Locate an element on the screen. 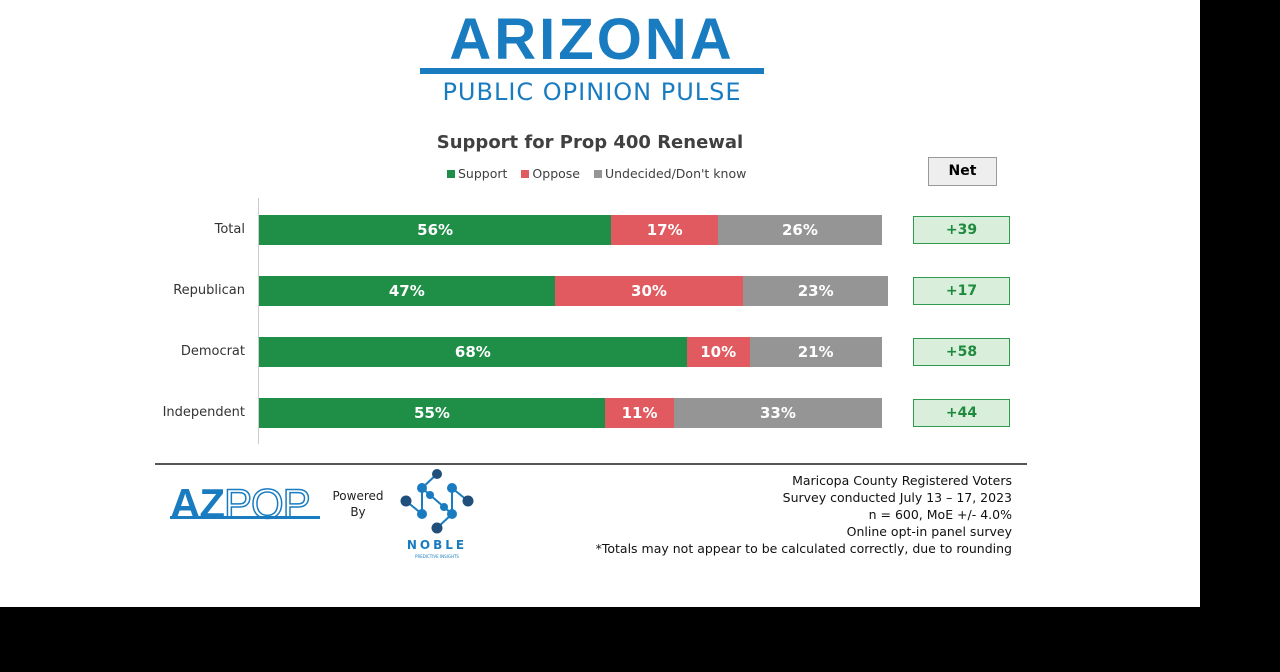 Image resolution: width=1280 pixels, height=672 pixels. legend-item: Undecided/Don't know is located at coordinates (670, 173).